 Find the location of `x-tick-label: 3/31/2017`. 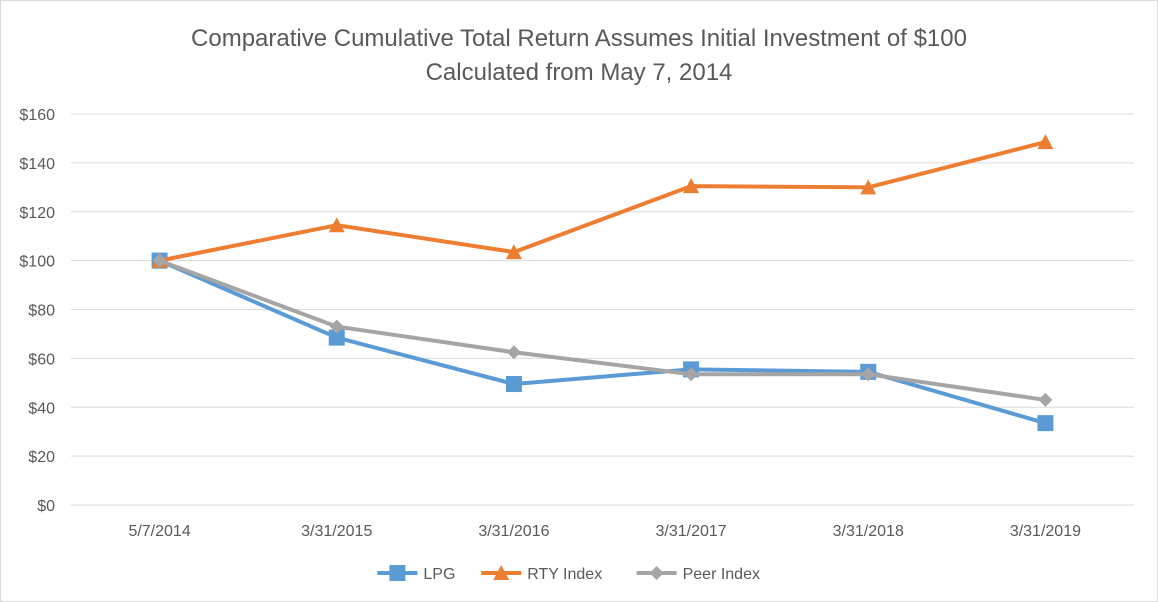

x-tick-label: 3/31/2017 is located at coordinates (690, 531).